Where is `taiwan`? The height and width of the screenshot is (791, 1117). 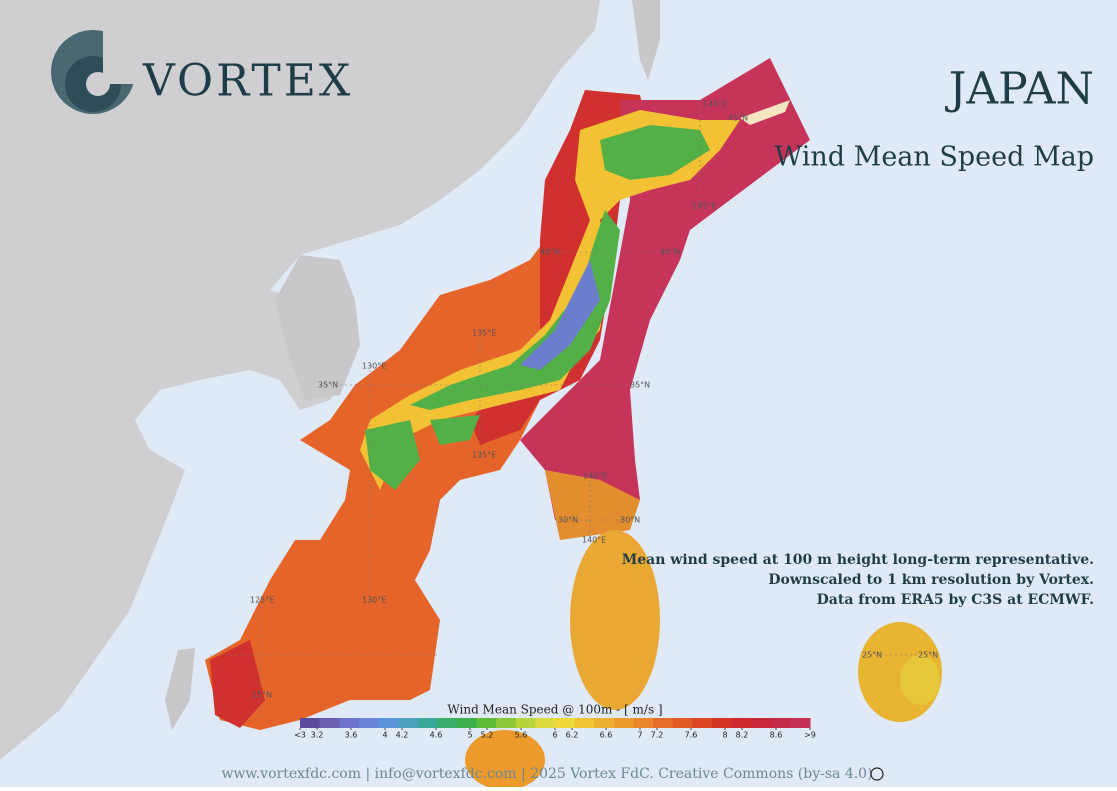
taiwan is located at coordinates (180, 689).